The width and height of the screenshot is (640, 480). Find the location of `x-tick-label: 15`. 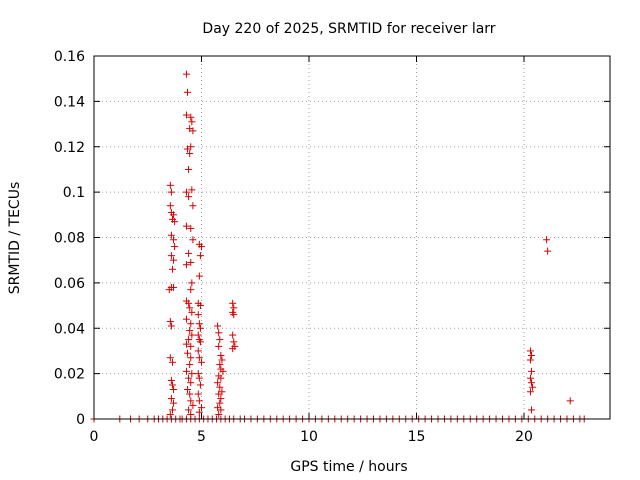

x-tick-label: 15 is located at coordinates (417, 437).